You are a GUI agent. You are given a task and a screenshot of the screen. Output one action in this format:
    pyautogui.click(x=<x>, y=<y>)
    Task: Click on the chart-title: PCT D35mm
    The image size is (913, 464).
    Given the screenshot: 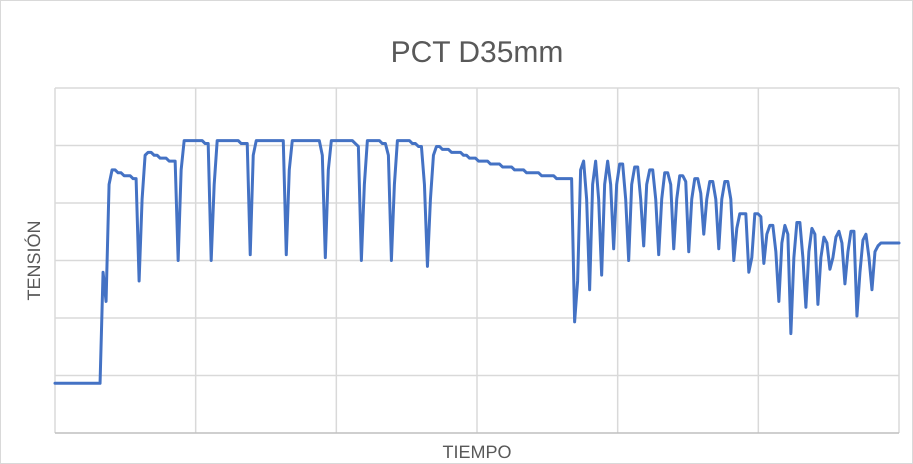 What is the action you would take?
    pyautogui.click(x=477, y=52)
    